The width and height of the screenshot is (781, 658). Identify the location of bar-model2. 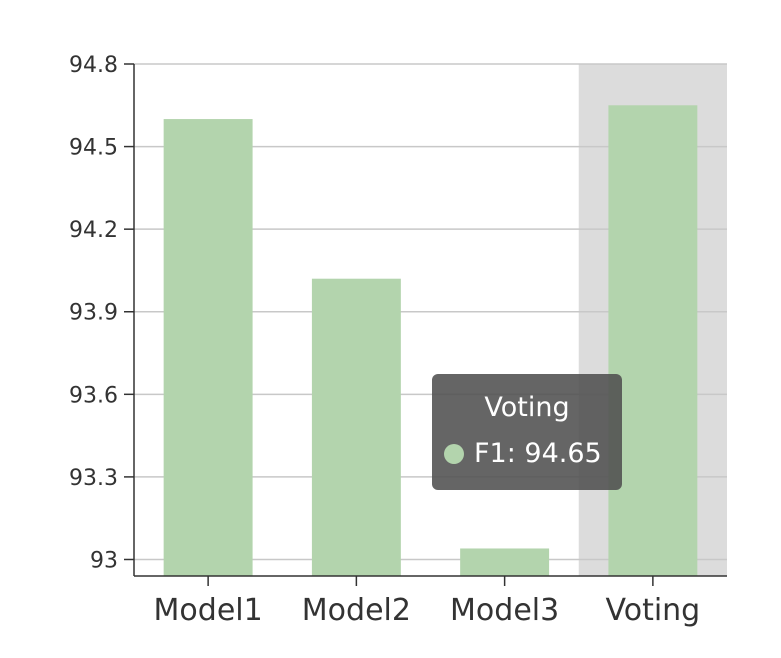
(356, 427).